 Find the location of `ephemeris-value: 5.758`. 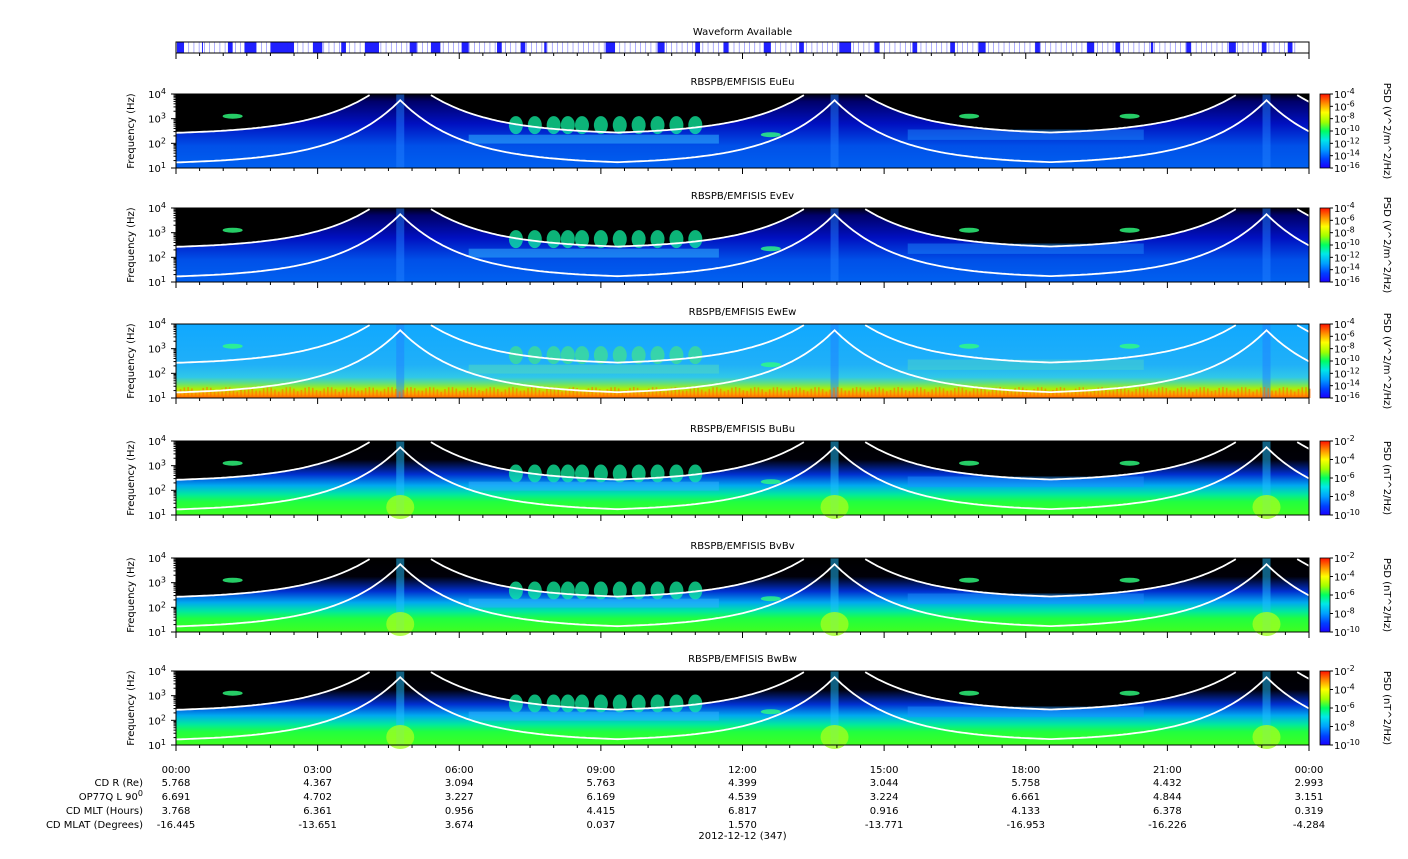

ephemeris-value: 5.758 is located at coordinates (1025, 783).